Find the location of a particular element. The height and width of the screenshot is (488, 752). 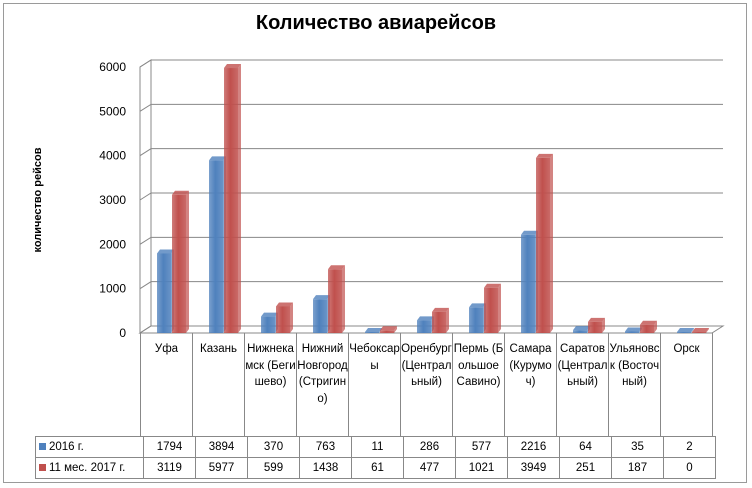

data-label: 187 is located at coordinates (637, 468).